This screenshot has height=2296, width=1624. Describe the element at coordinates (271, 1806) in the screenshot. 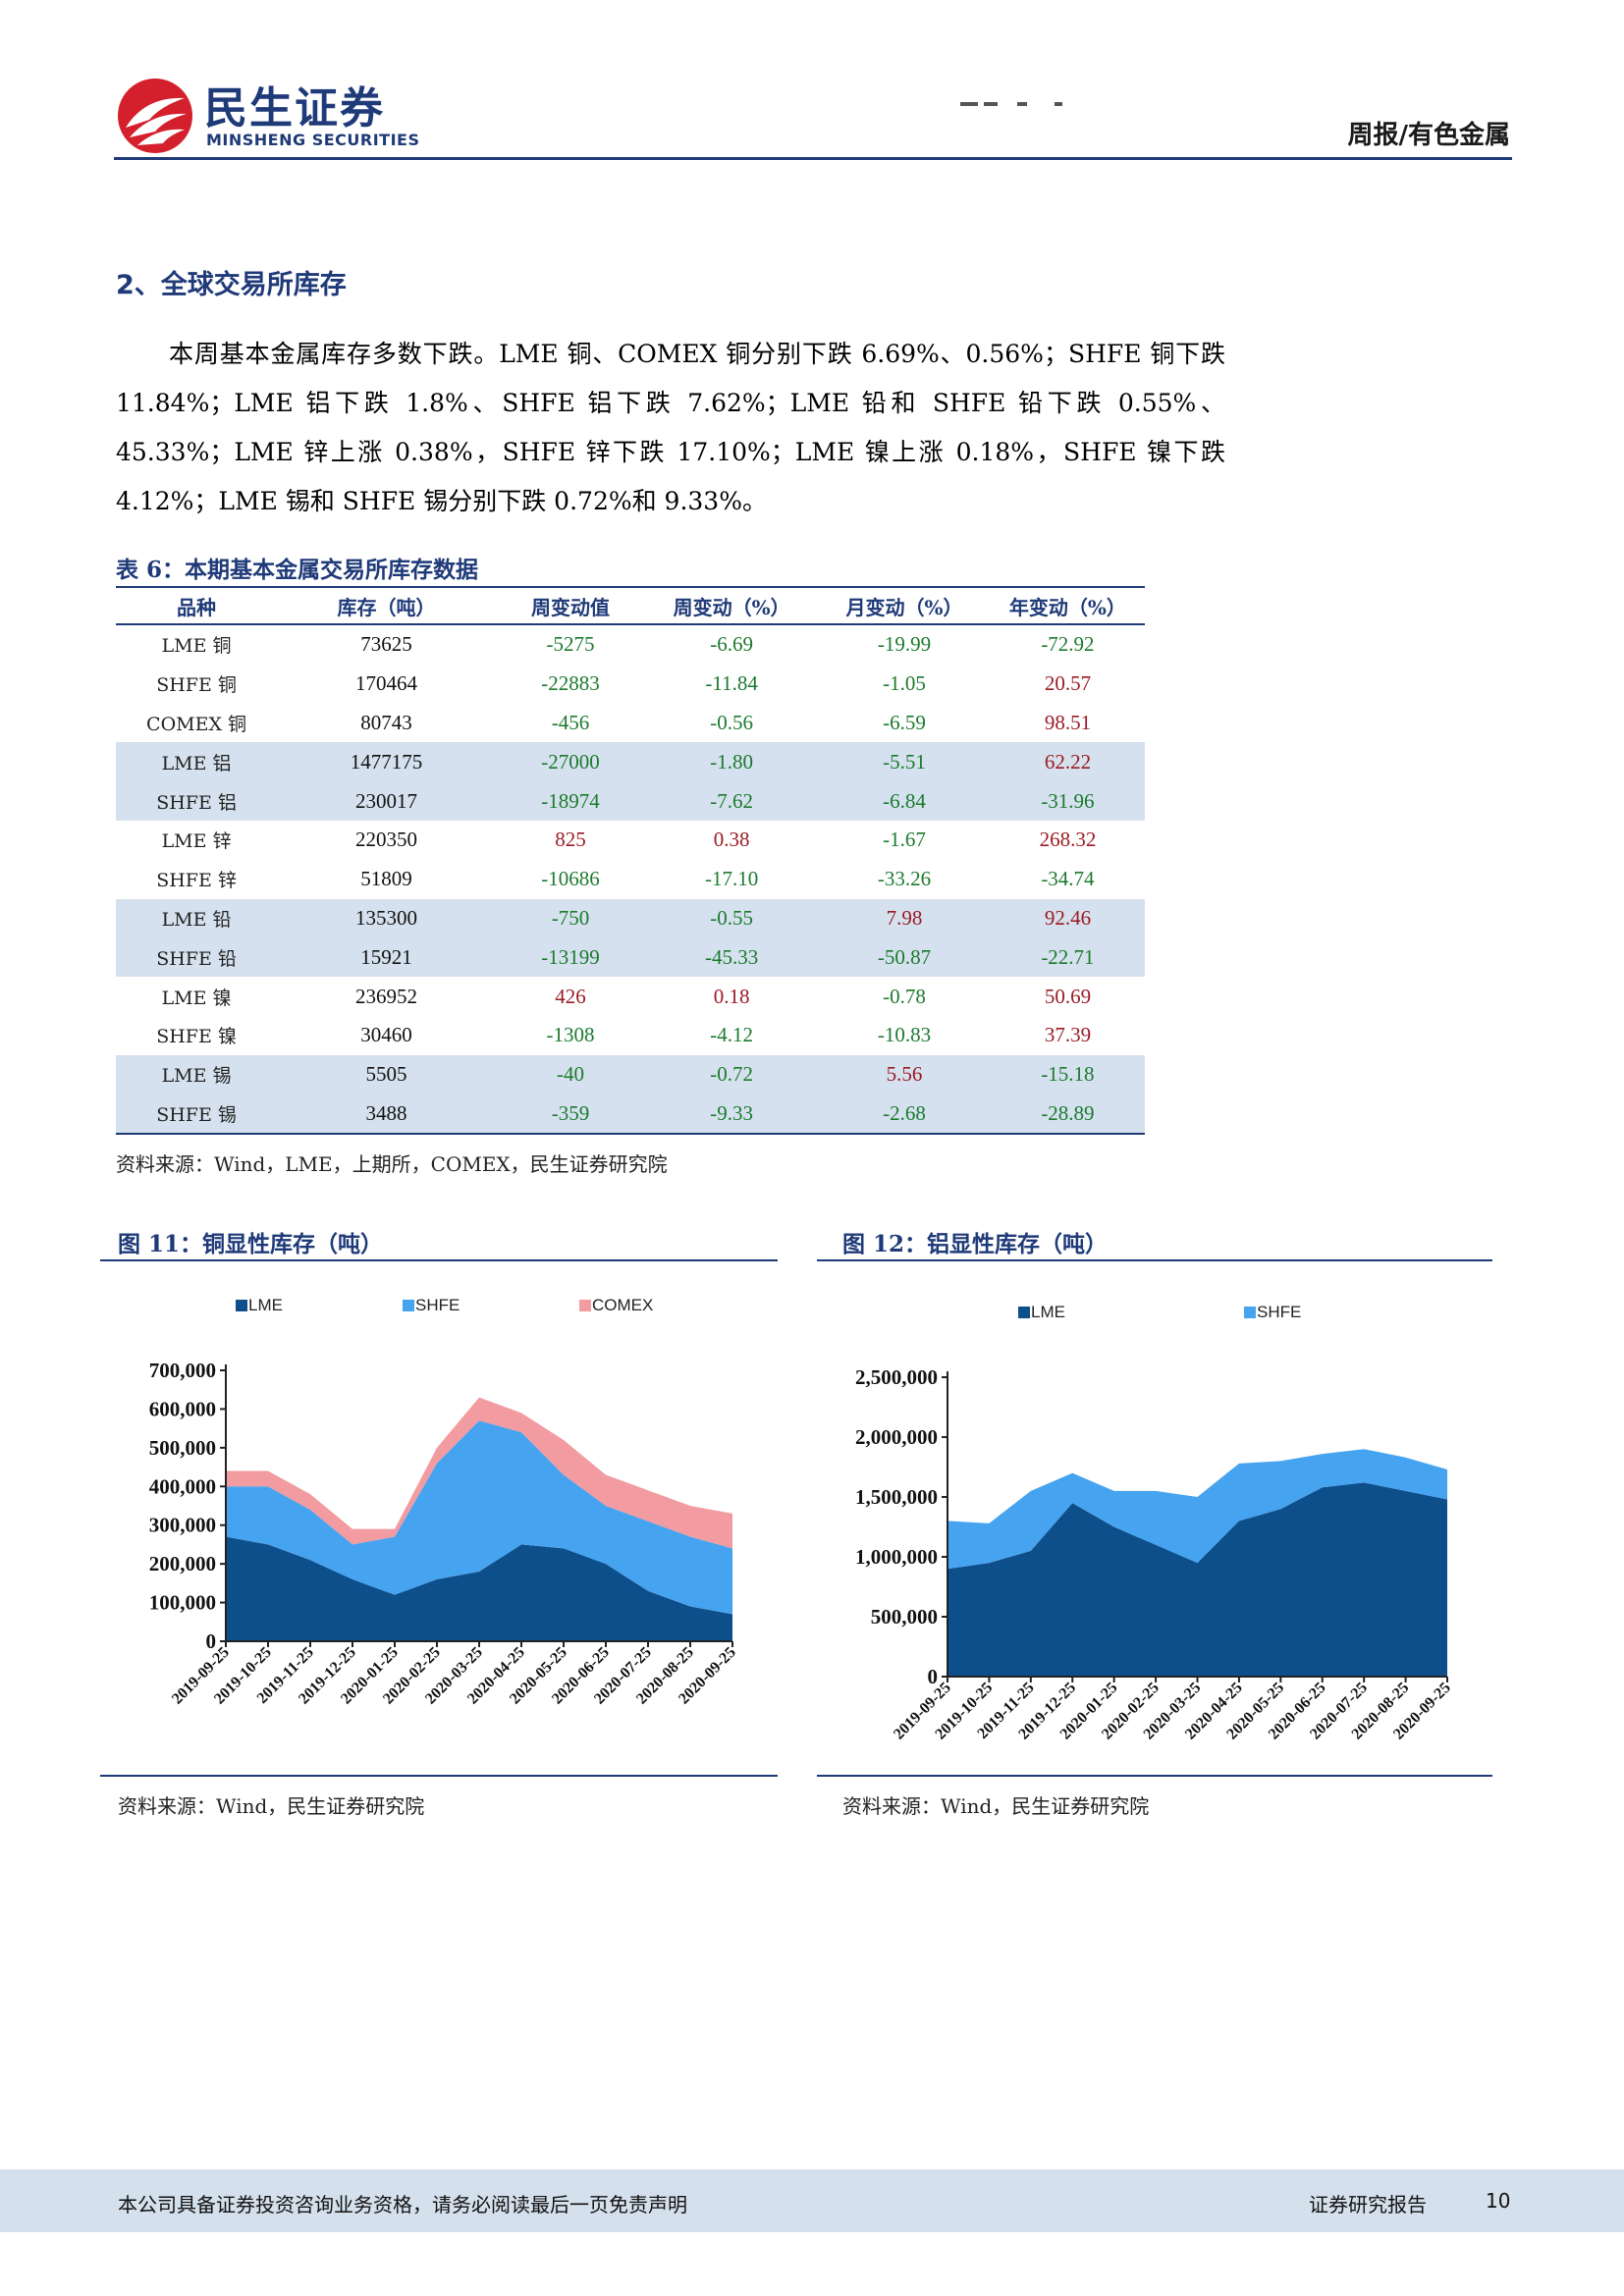

I see `figure-11-source: 资料来源：Wind，民生证券研究院` at that location.